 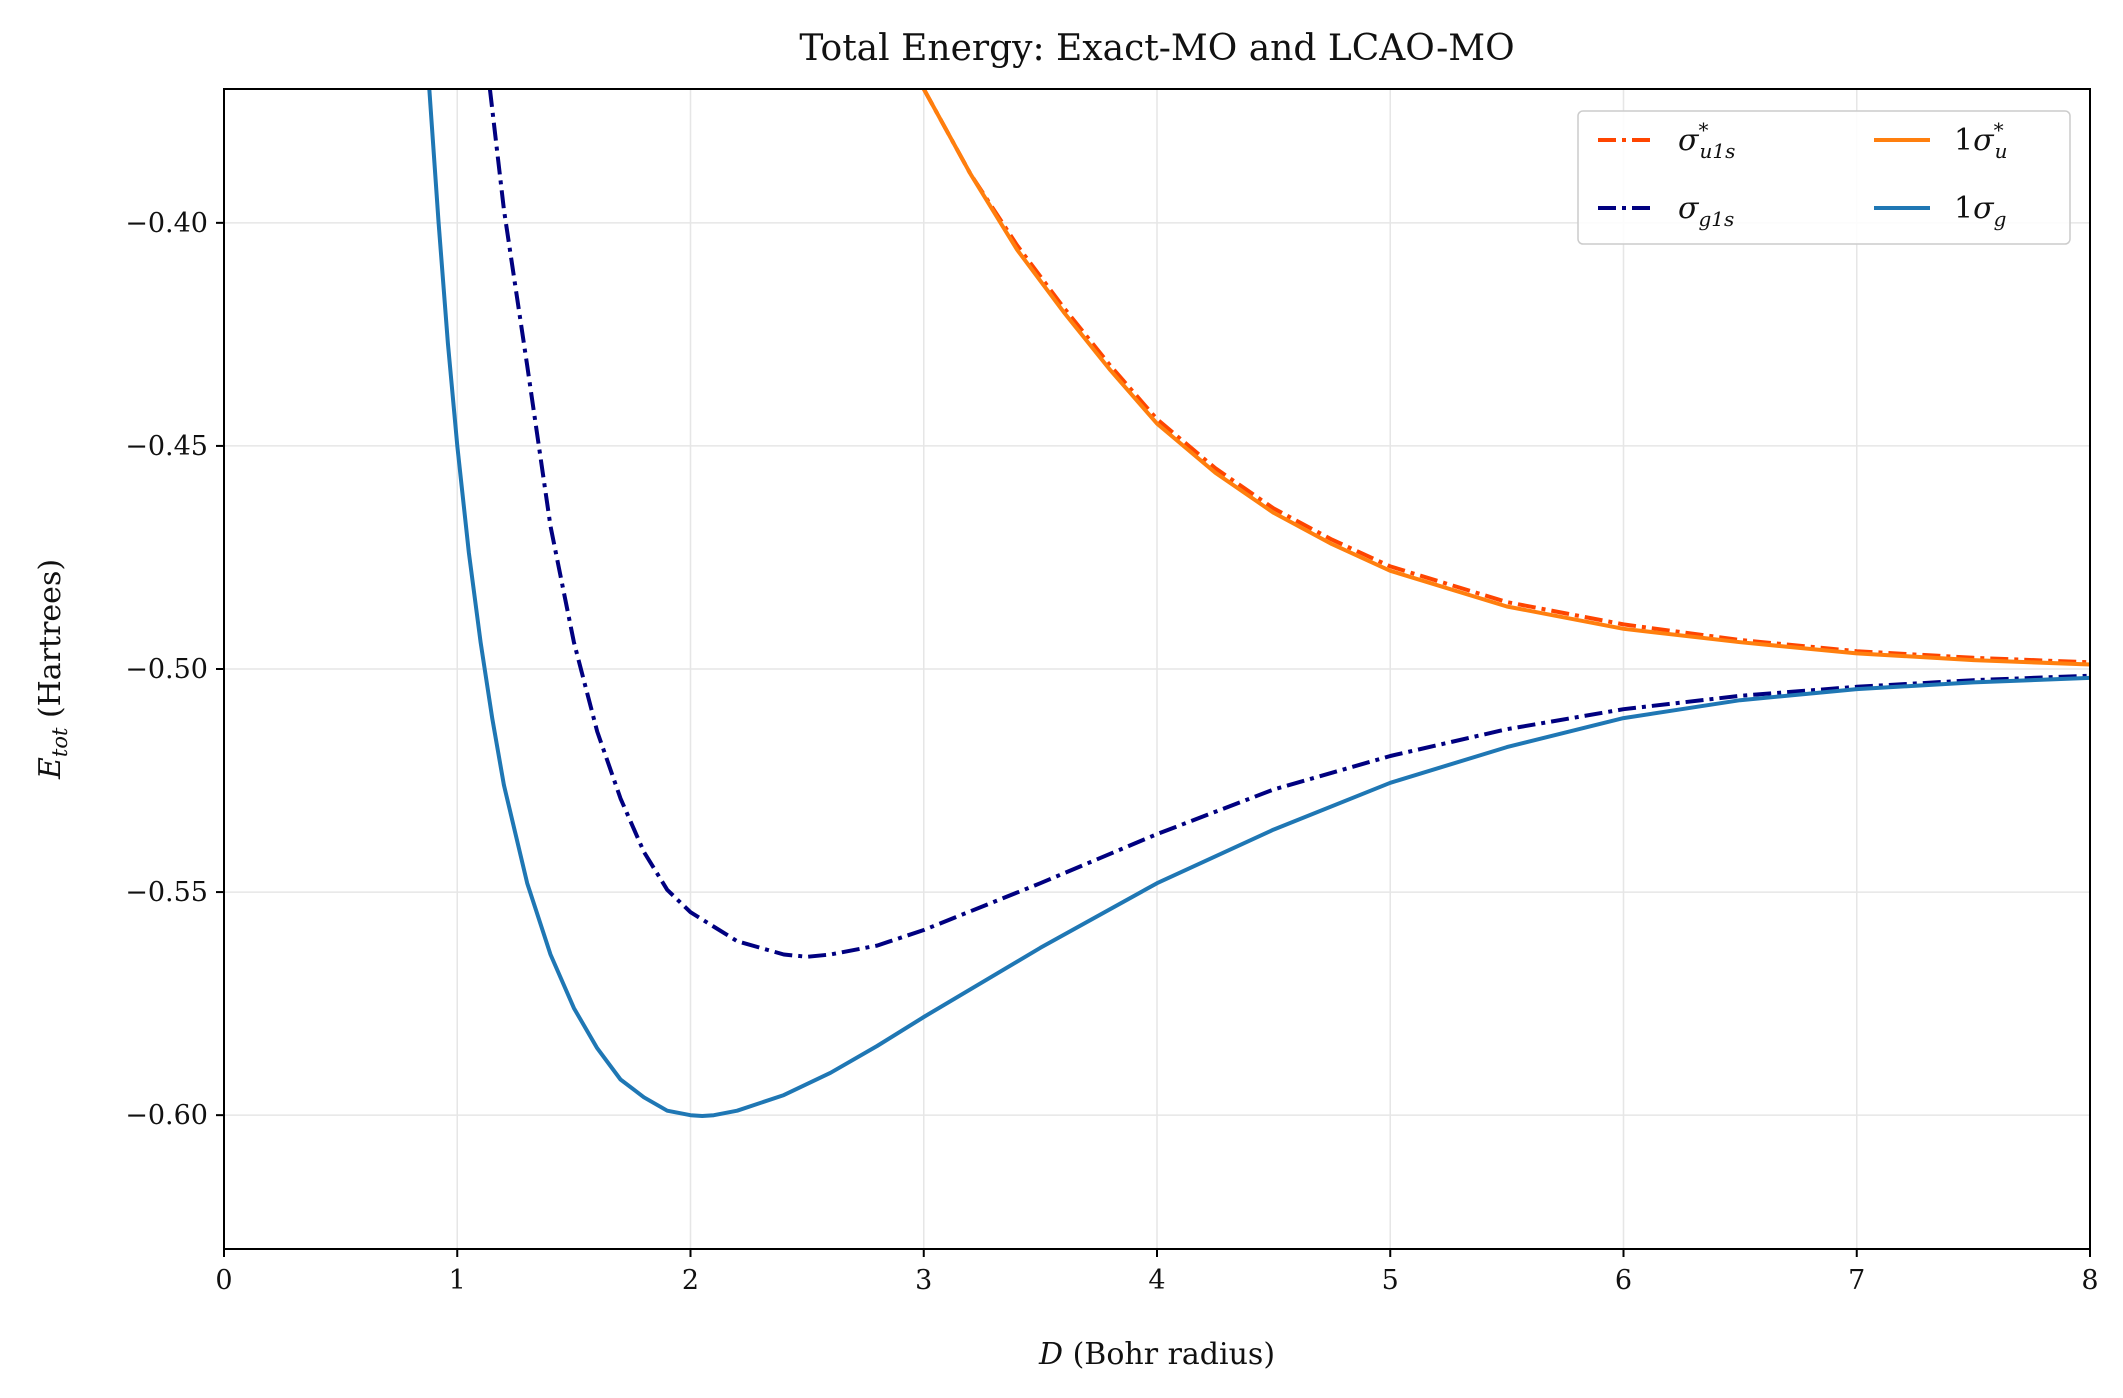 I want to click on x-tick-label: 1, so click(x=457, y=1280).